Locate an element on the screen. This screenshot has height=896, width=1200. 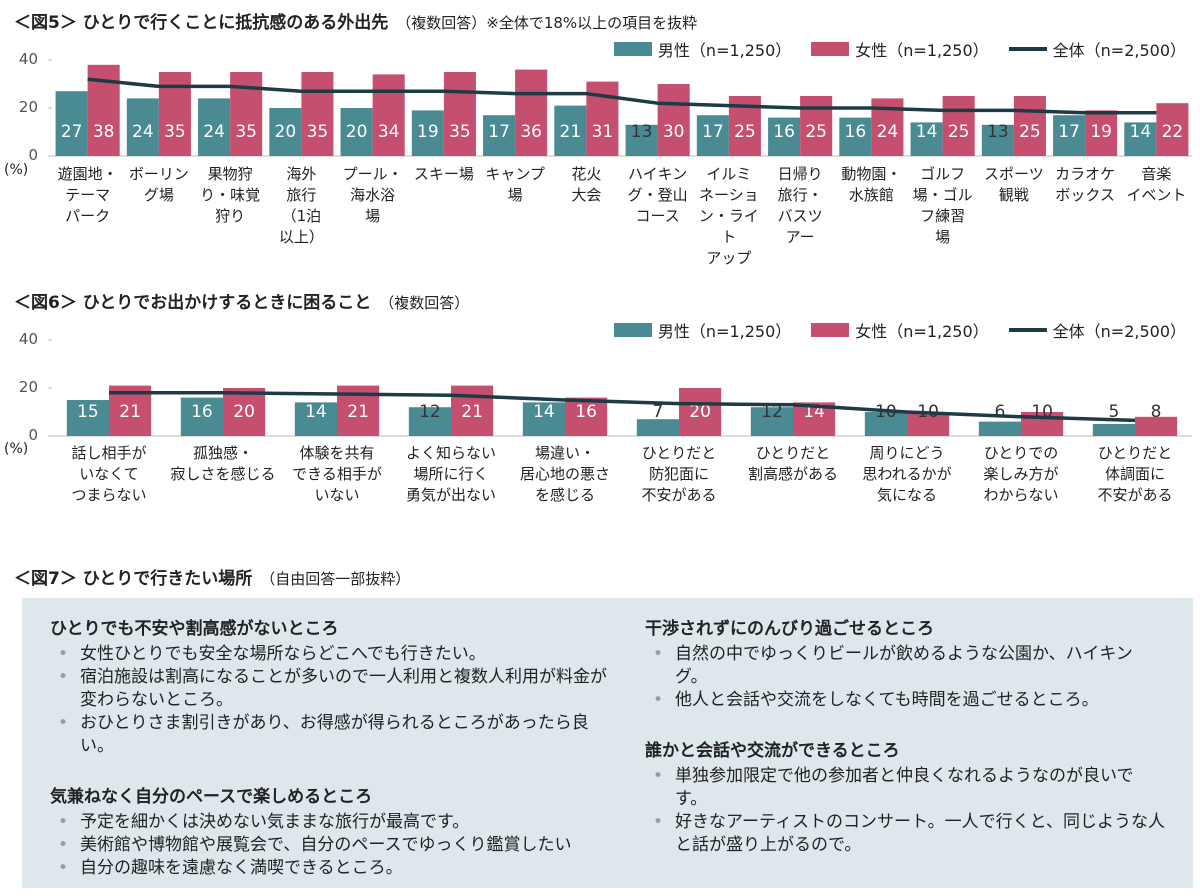
legend-label: 女性（n=1,250） is located at coordinates (922, 50).